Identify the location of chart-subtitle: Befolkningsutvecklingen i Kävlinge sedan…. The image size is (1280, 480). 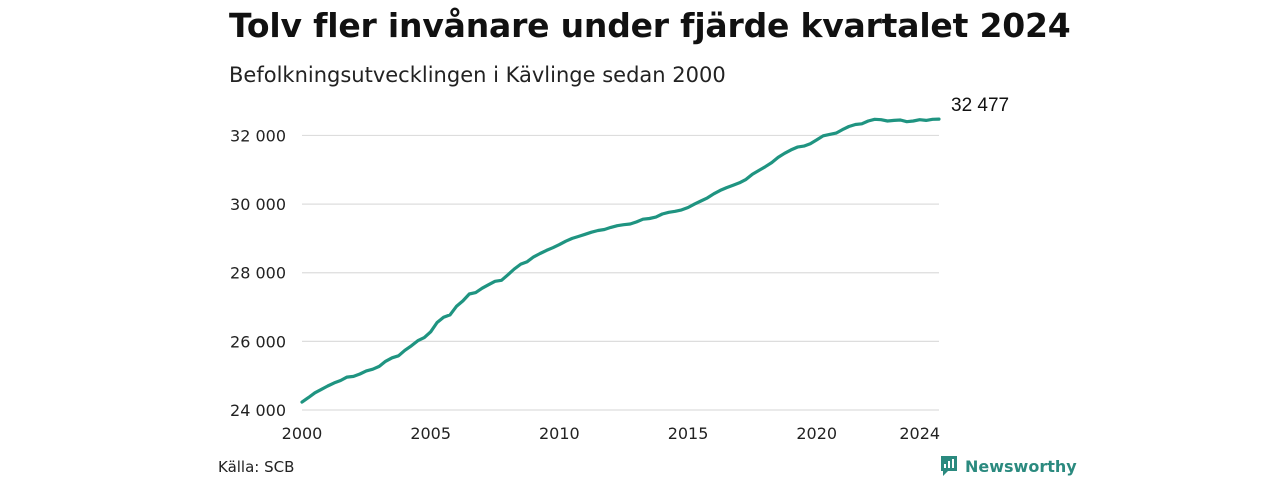
(477, 75).